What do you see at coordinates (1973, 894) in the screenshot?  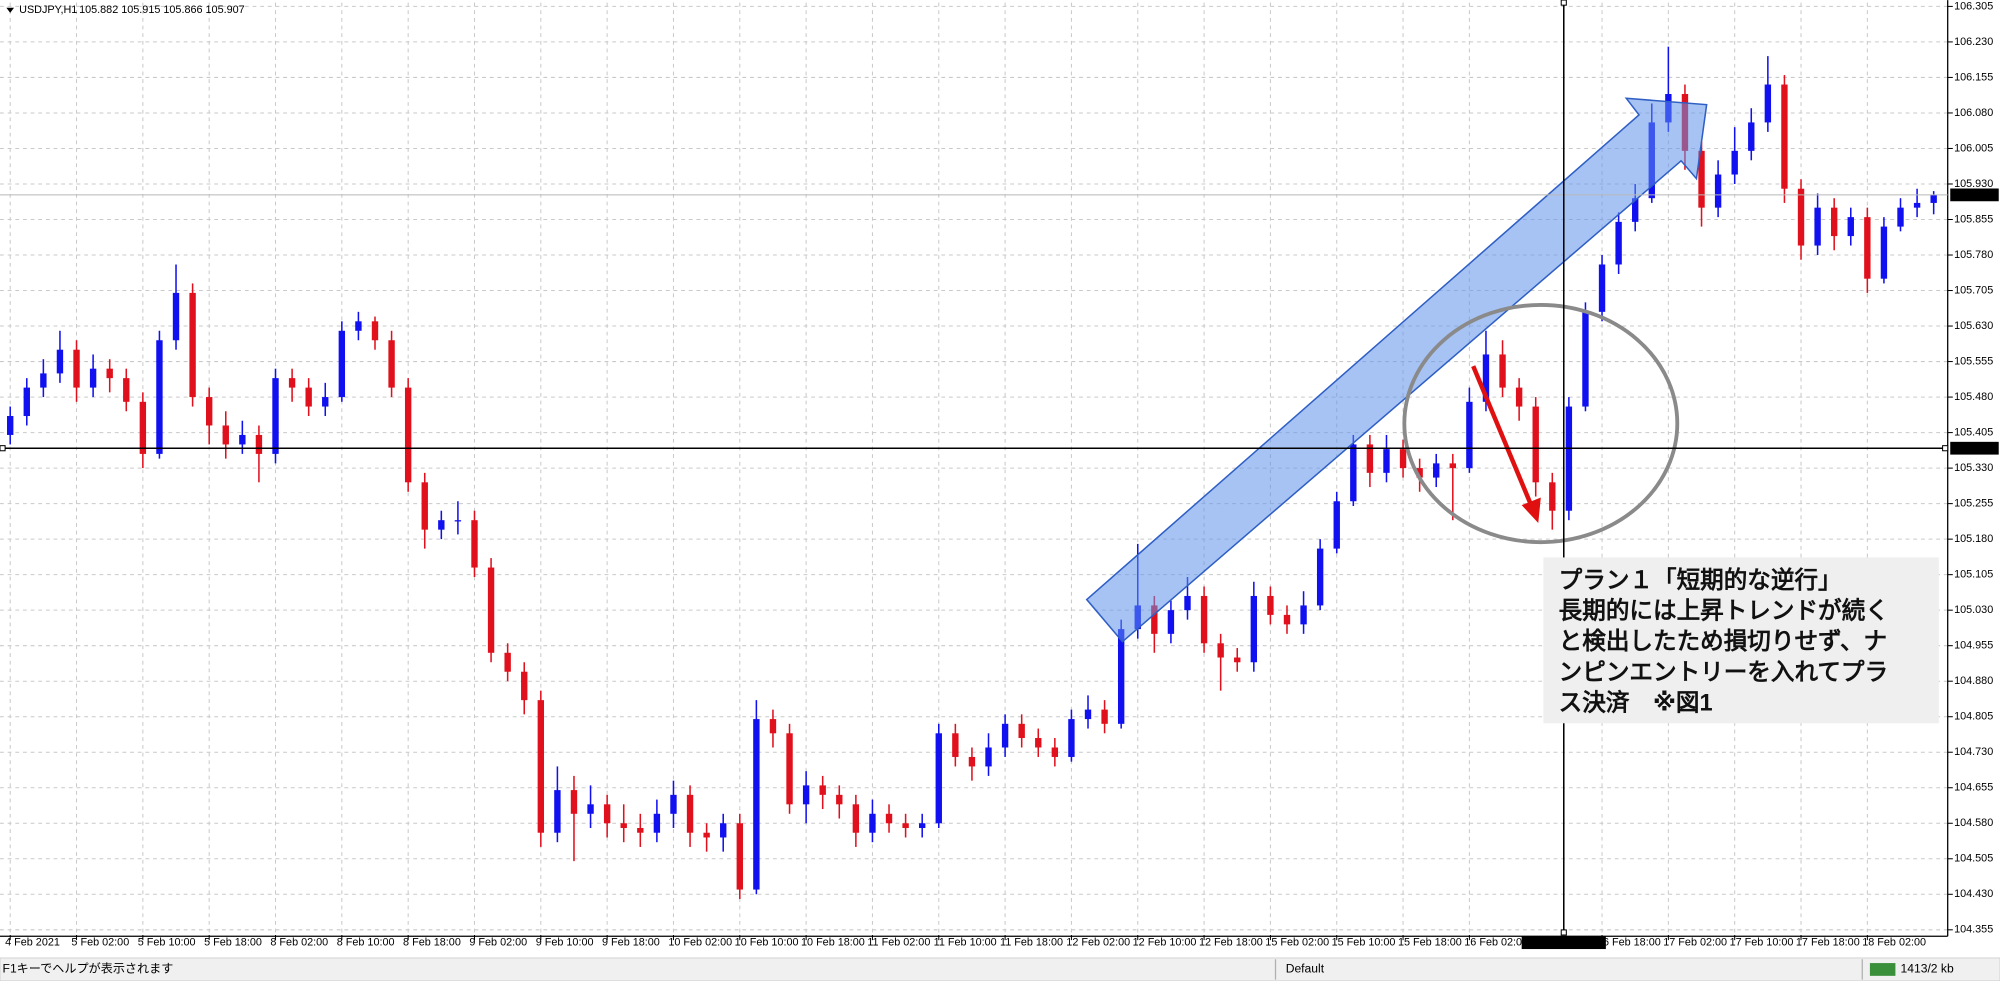 I see `y-tick-label: 104.430` at bounding box center [1973, 894].